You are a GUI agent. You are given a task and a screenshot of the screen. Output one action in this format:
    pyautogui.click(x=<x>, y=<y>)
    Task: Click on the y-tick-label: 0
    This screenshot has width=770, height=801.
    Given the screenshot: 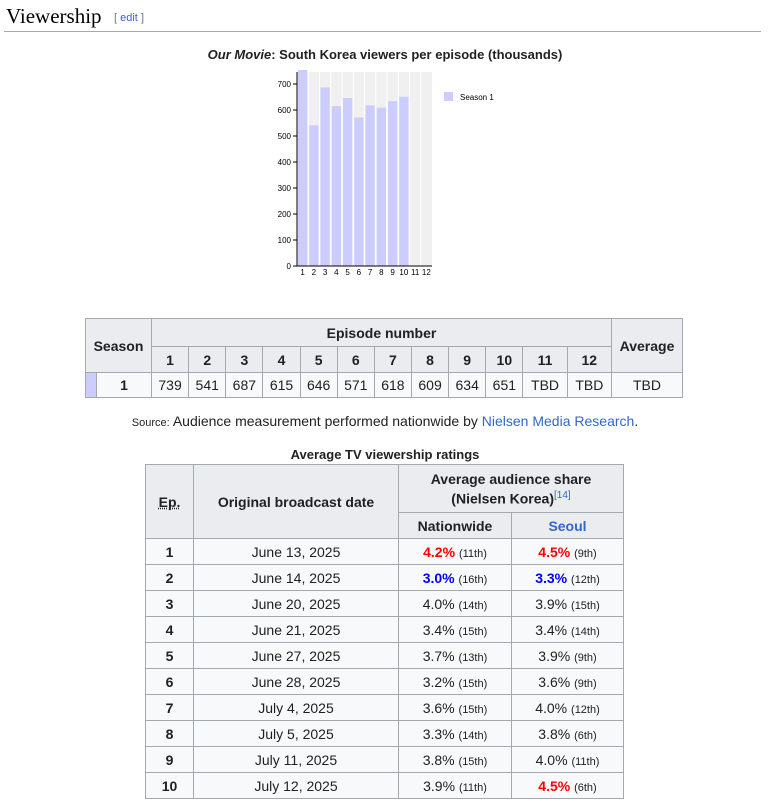 What is the action you would take?
    pyautogui.click(x=289, y=266)
    